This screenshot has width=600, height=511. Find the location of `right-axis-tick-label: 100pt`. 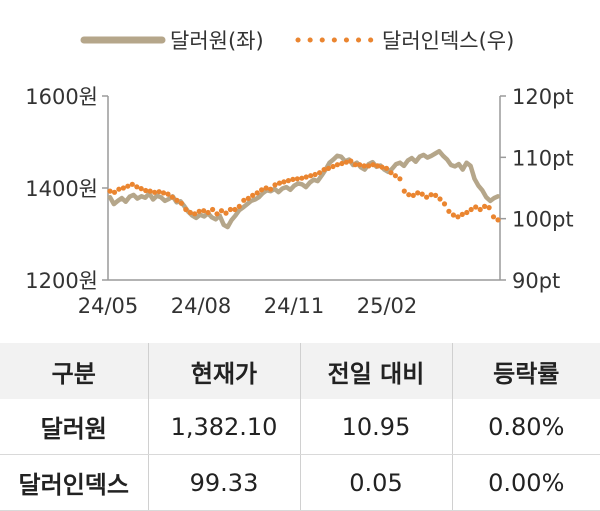

right-axis-tick-label: 100pt is located at coordinates (543, 220).